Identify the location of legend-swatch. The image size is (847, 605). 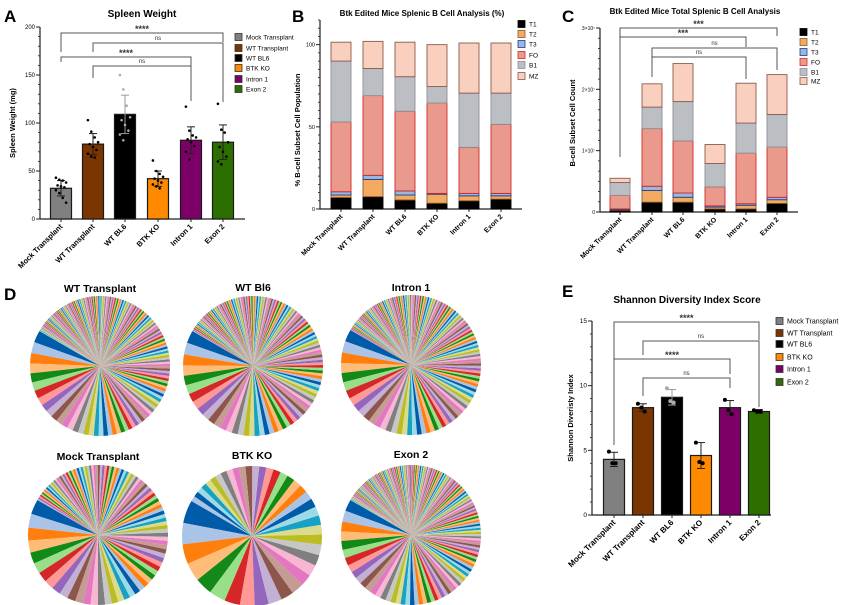
(238, 48).